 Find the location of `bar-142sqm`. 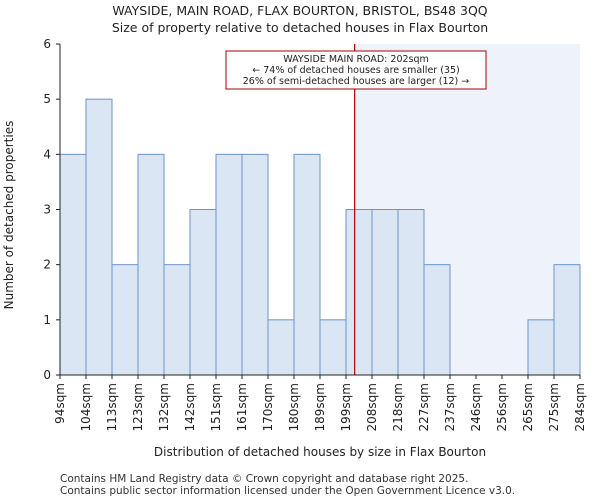

bar-142sqm is located at coordinates (203, 292).